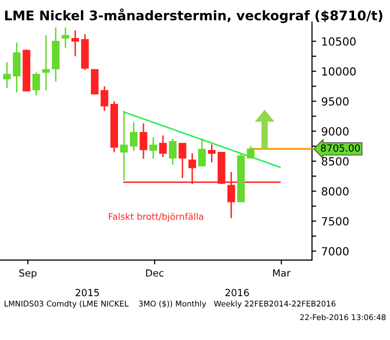 This screenshot has height=340, width=390. What do you see at coordinates (335, 161) in the screenshot?
I see `y-tick-label: 8500` at bounding box center [335, 161].